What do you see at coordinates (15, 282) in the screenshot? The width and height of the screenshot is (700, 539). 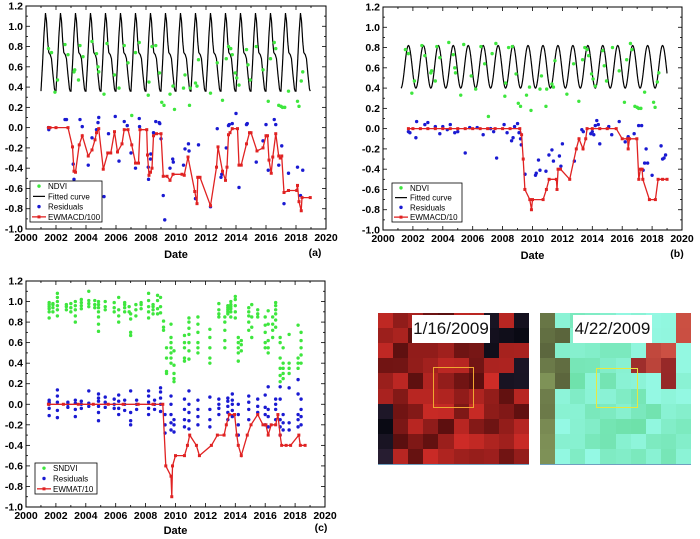 I see `y-tick-label: 1.2` at bounding box center [15, 282].